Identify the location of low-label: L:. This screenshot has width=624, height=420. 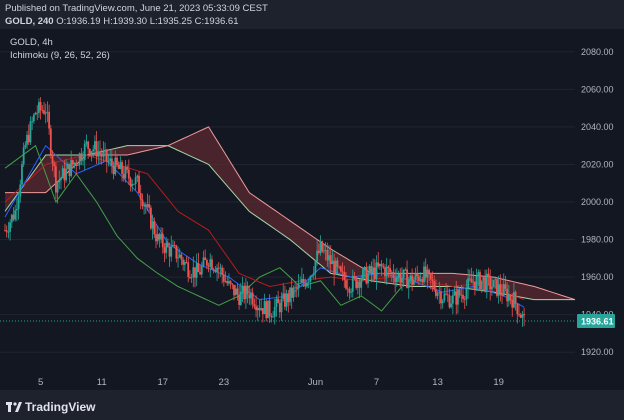
(153, 21).